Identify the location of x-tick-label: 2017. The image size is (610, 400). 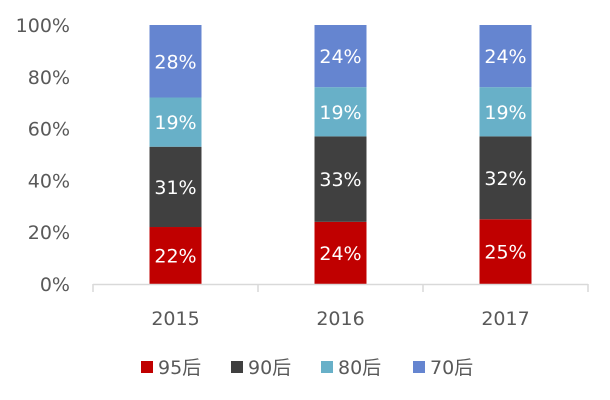
(505, 319).